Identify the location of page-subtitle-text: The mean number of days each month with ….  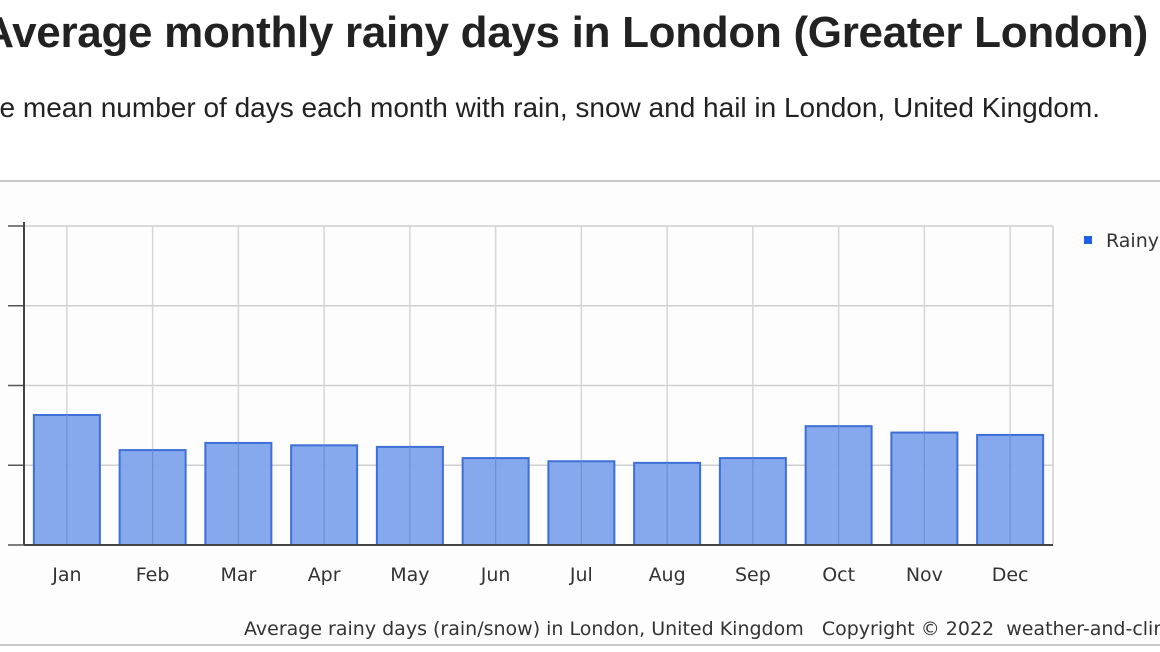
(550, 107).